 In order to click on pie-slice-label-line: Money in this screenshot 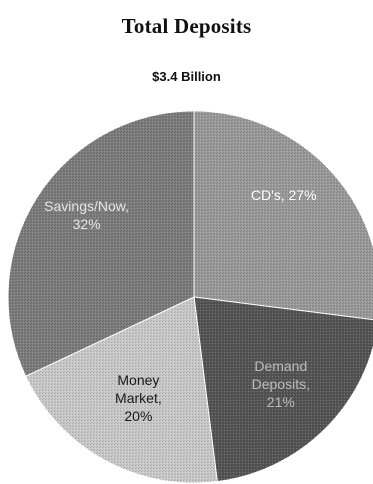, I will do `click(138, 380)`.